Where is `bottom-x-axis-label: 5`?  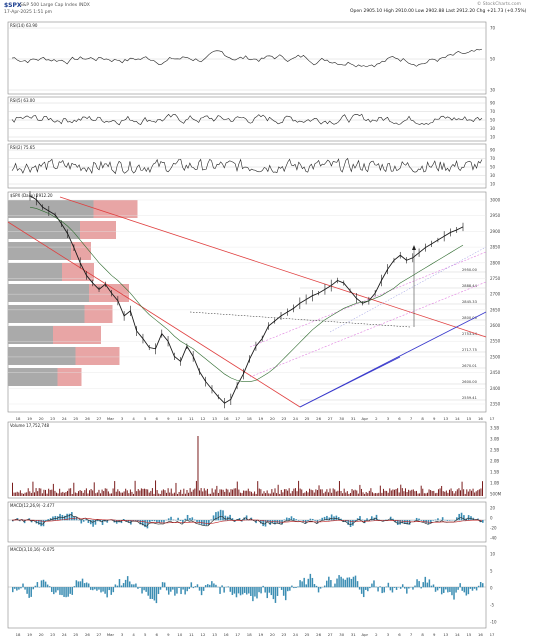
bottom-x-axis-label: 5 is located at coordinates (145, 634).